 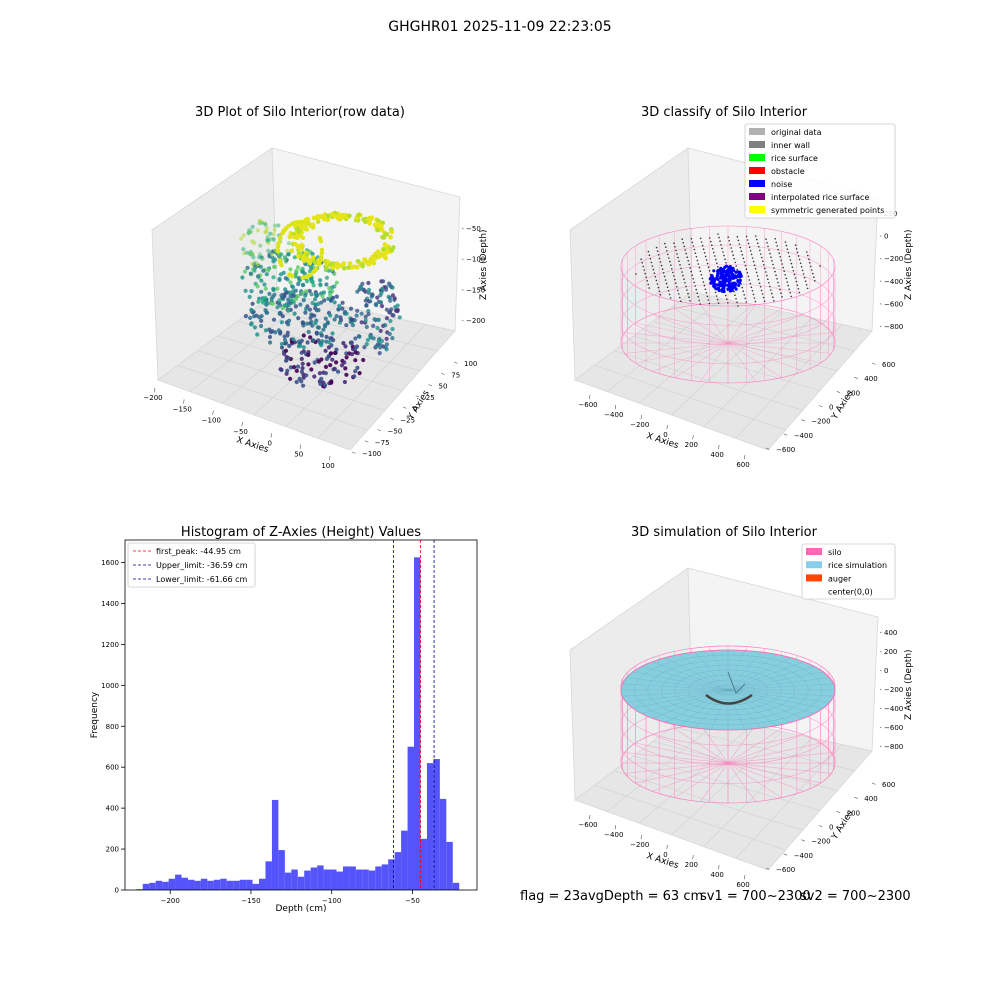 What do you see at coordinates (838, 392) in the screenshot?
I see `classify-y-tick-mark` at bounding box center [838, 392].